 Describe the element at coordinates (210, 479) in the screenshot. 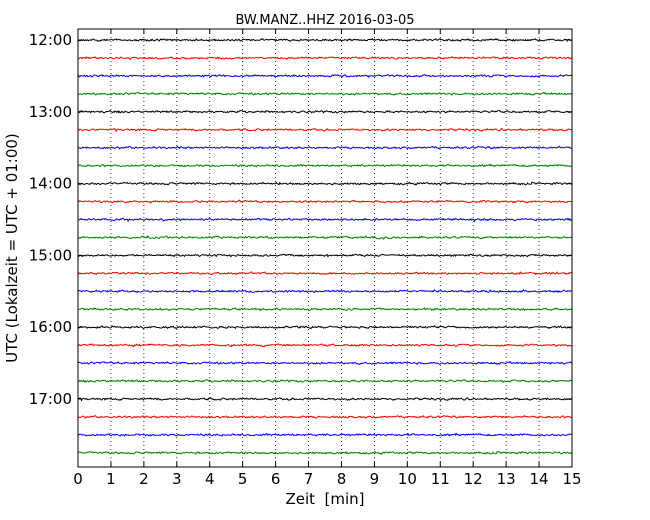

I see `x-tick-label: 4` at that location.